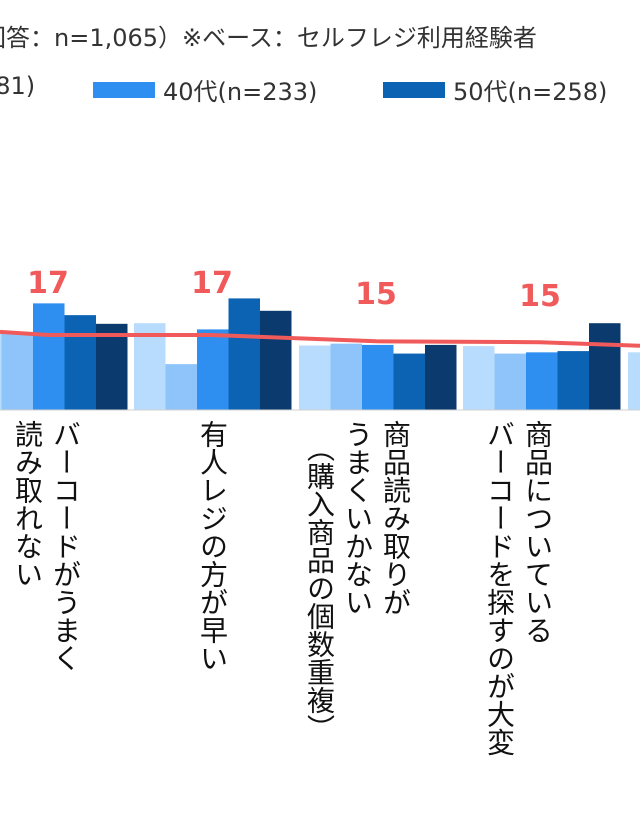 This screenshot has width=640, height=833. What do you see at coordinates (537, 532) in the screenshot?
I see `category-label-4-line-1: 商品についている` at bounding box center [537, 532].